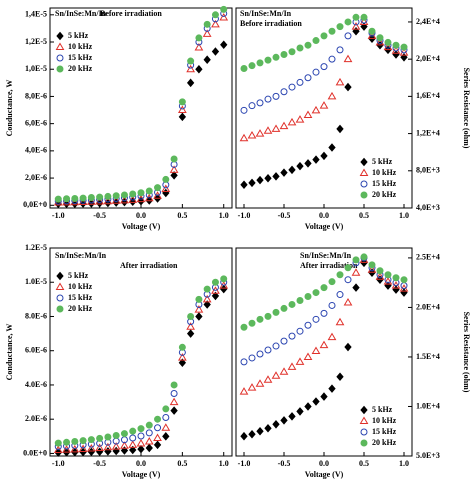 The height and width of the screenshot is (481, 474). Describe the element at coordinates (271, 23) in the screenshot. I see `annotation: Before irradiation` at that location.